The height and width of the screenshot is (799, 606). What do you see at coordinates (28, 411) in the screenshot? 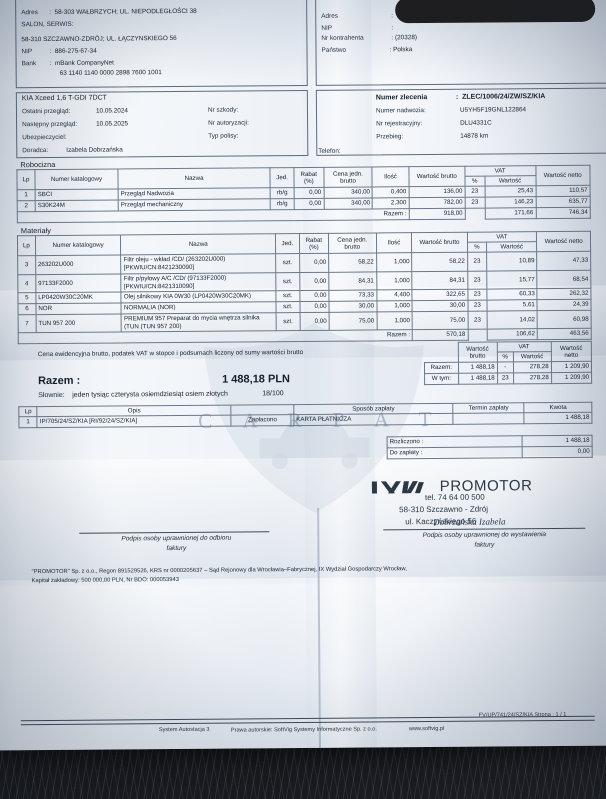
I see `pay-col-lp: Lp` at bounding box center [28, 411].